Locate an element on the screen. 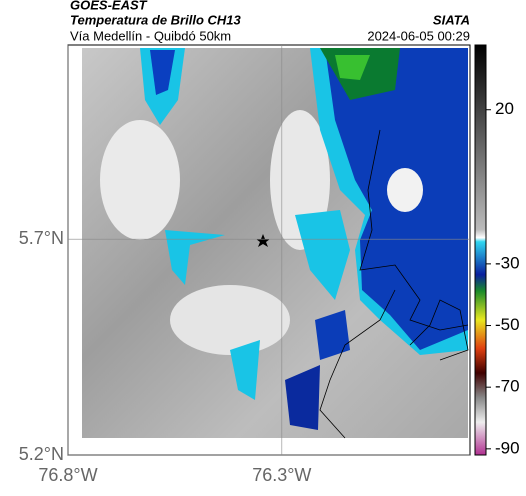 This screenshot has height=496, width=526. colorbar-tick-label: 20 is located at coordinates (504, 108).